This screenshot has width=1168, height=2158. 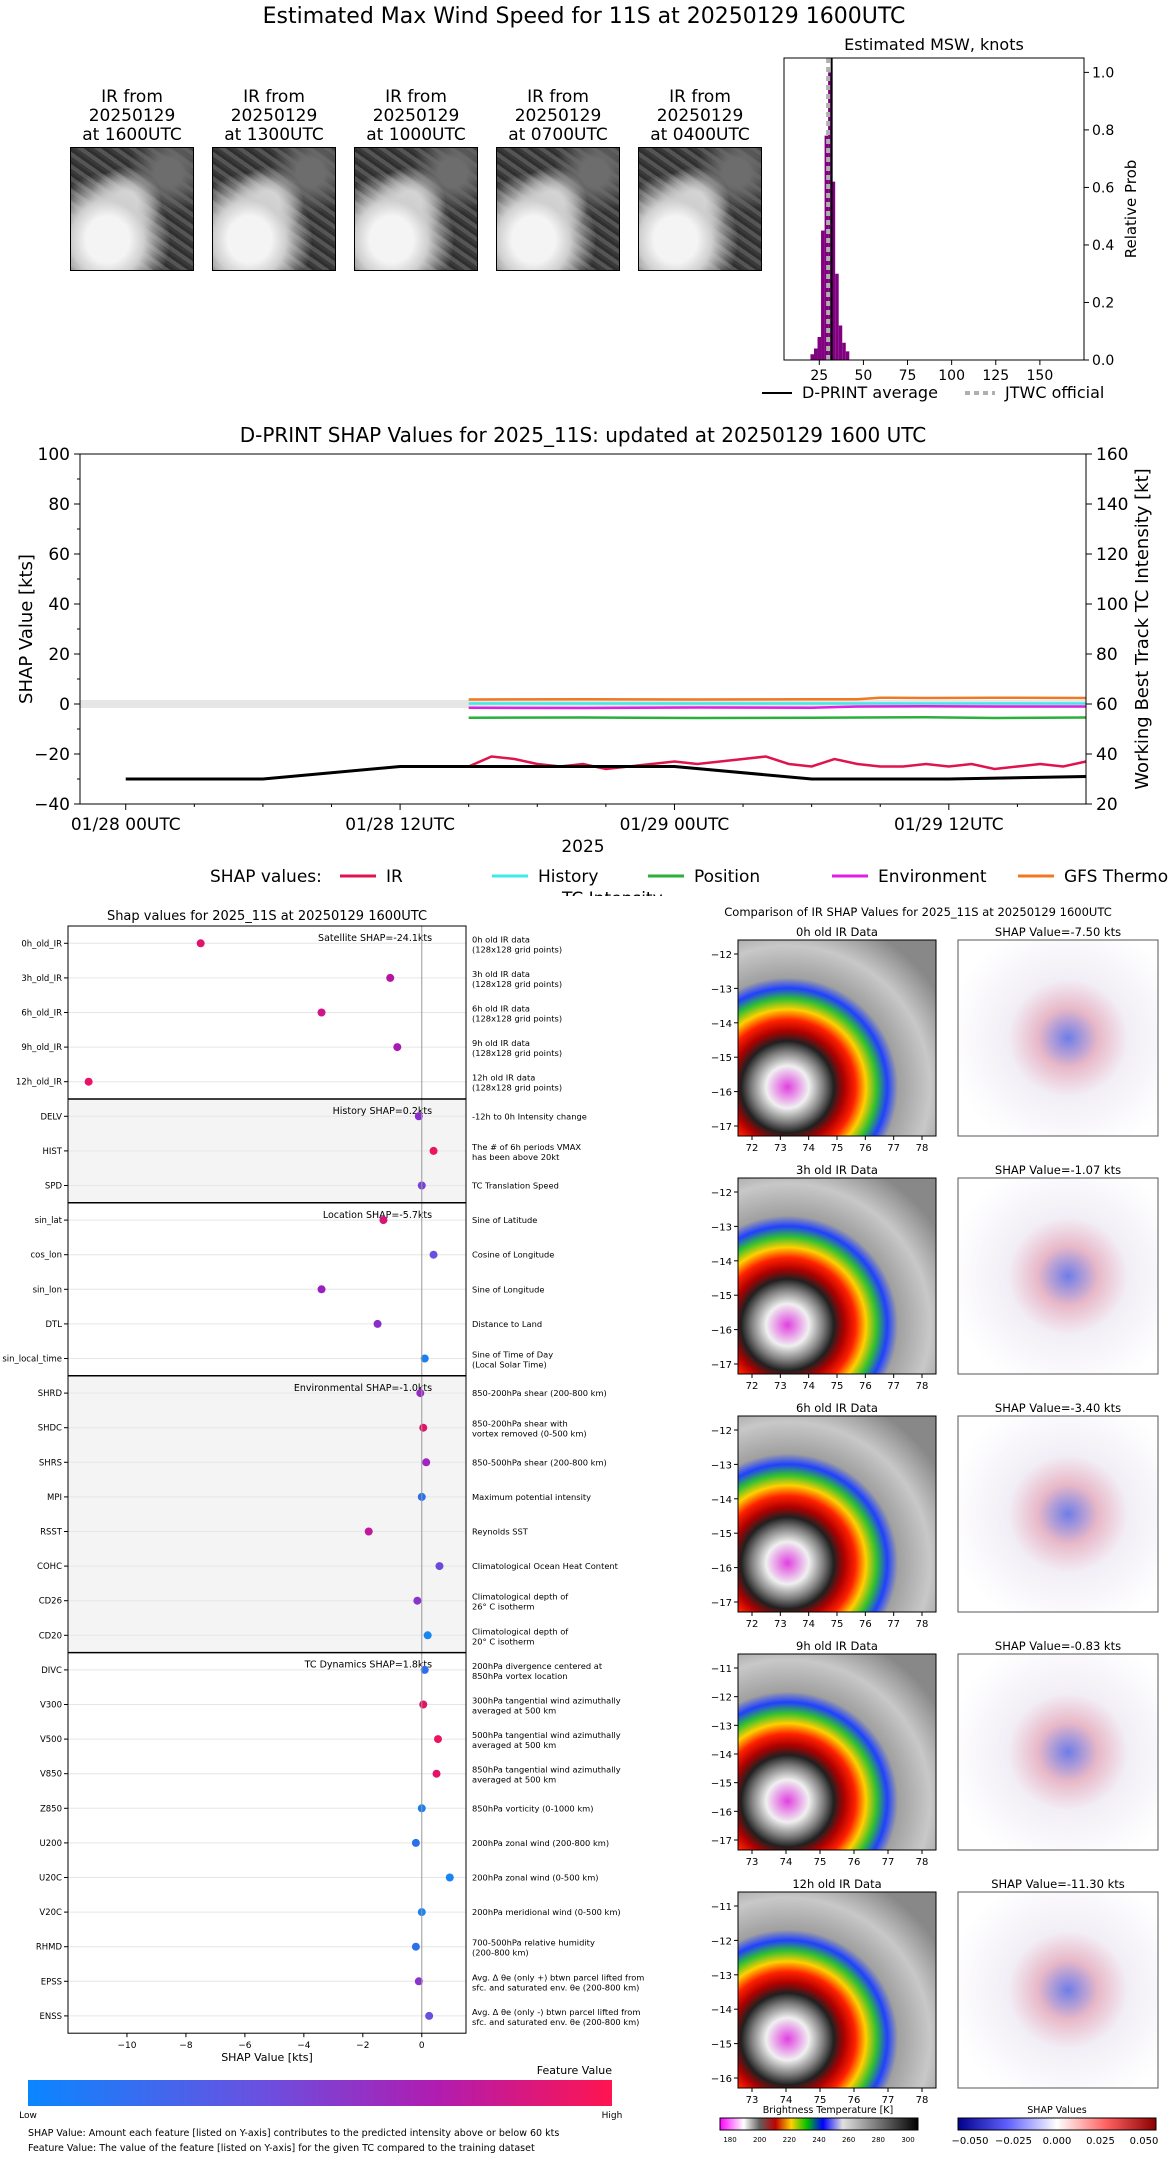 I want to click on feature-name: ENSS, so click(x=50, y=2017).